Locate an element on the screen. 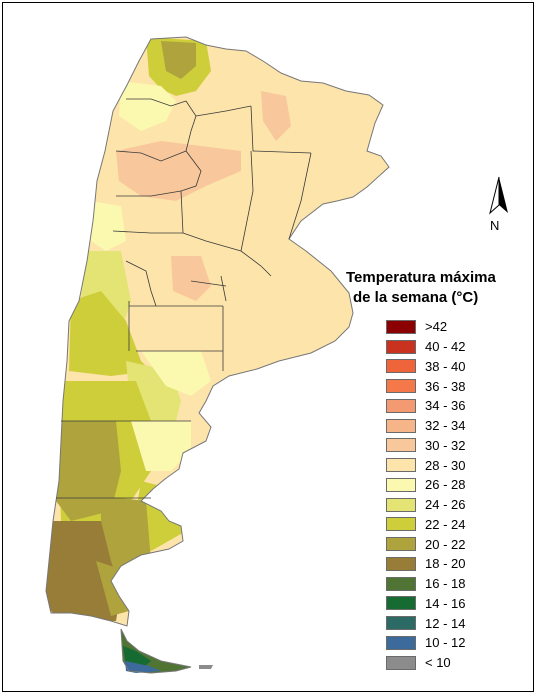 Image resolution: width=538 pixels, height=696 pixels. legend-item: 32 - 34 is located at coordinates (461, 426).